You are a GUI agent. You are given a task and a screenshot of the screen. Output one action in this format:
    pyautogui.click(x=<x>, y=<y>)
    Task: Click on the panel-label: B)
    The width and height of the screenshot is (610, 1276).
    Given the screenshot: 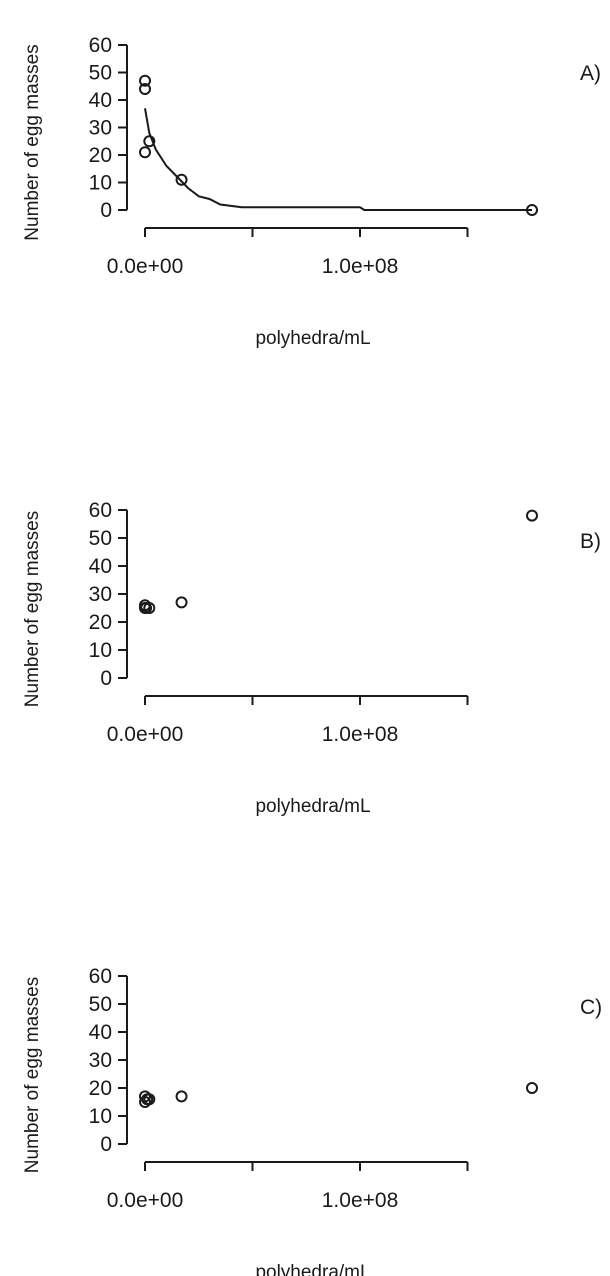 What is the action you would take?
    pyautogui.click(x=590, y=541)
    